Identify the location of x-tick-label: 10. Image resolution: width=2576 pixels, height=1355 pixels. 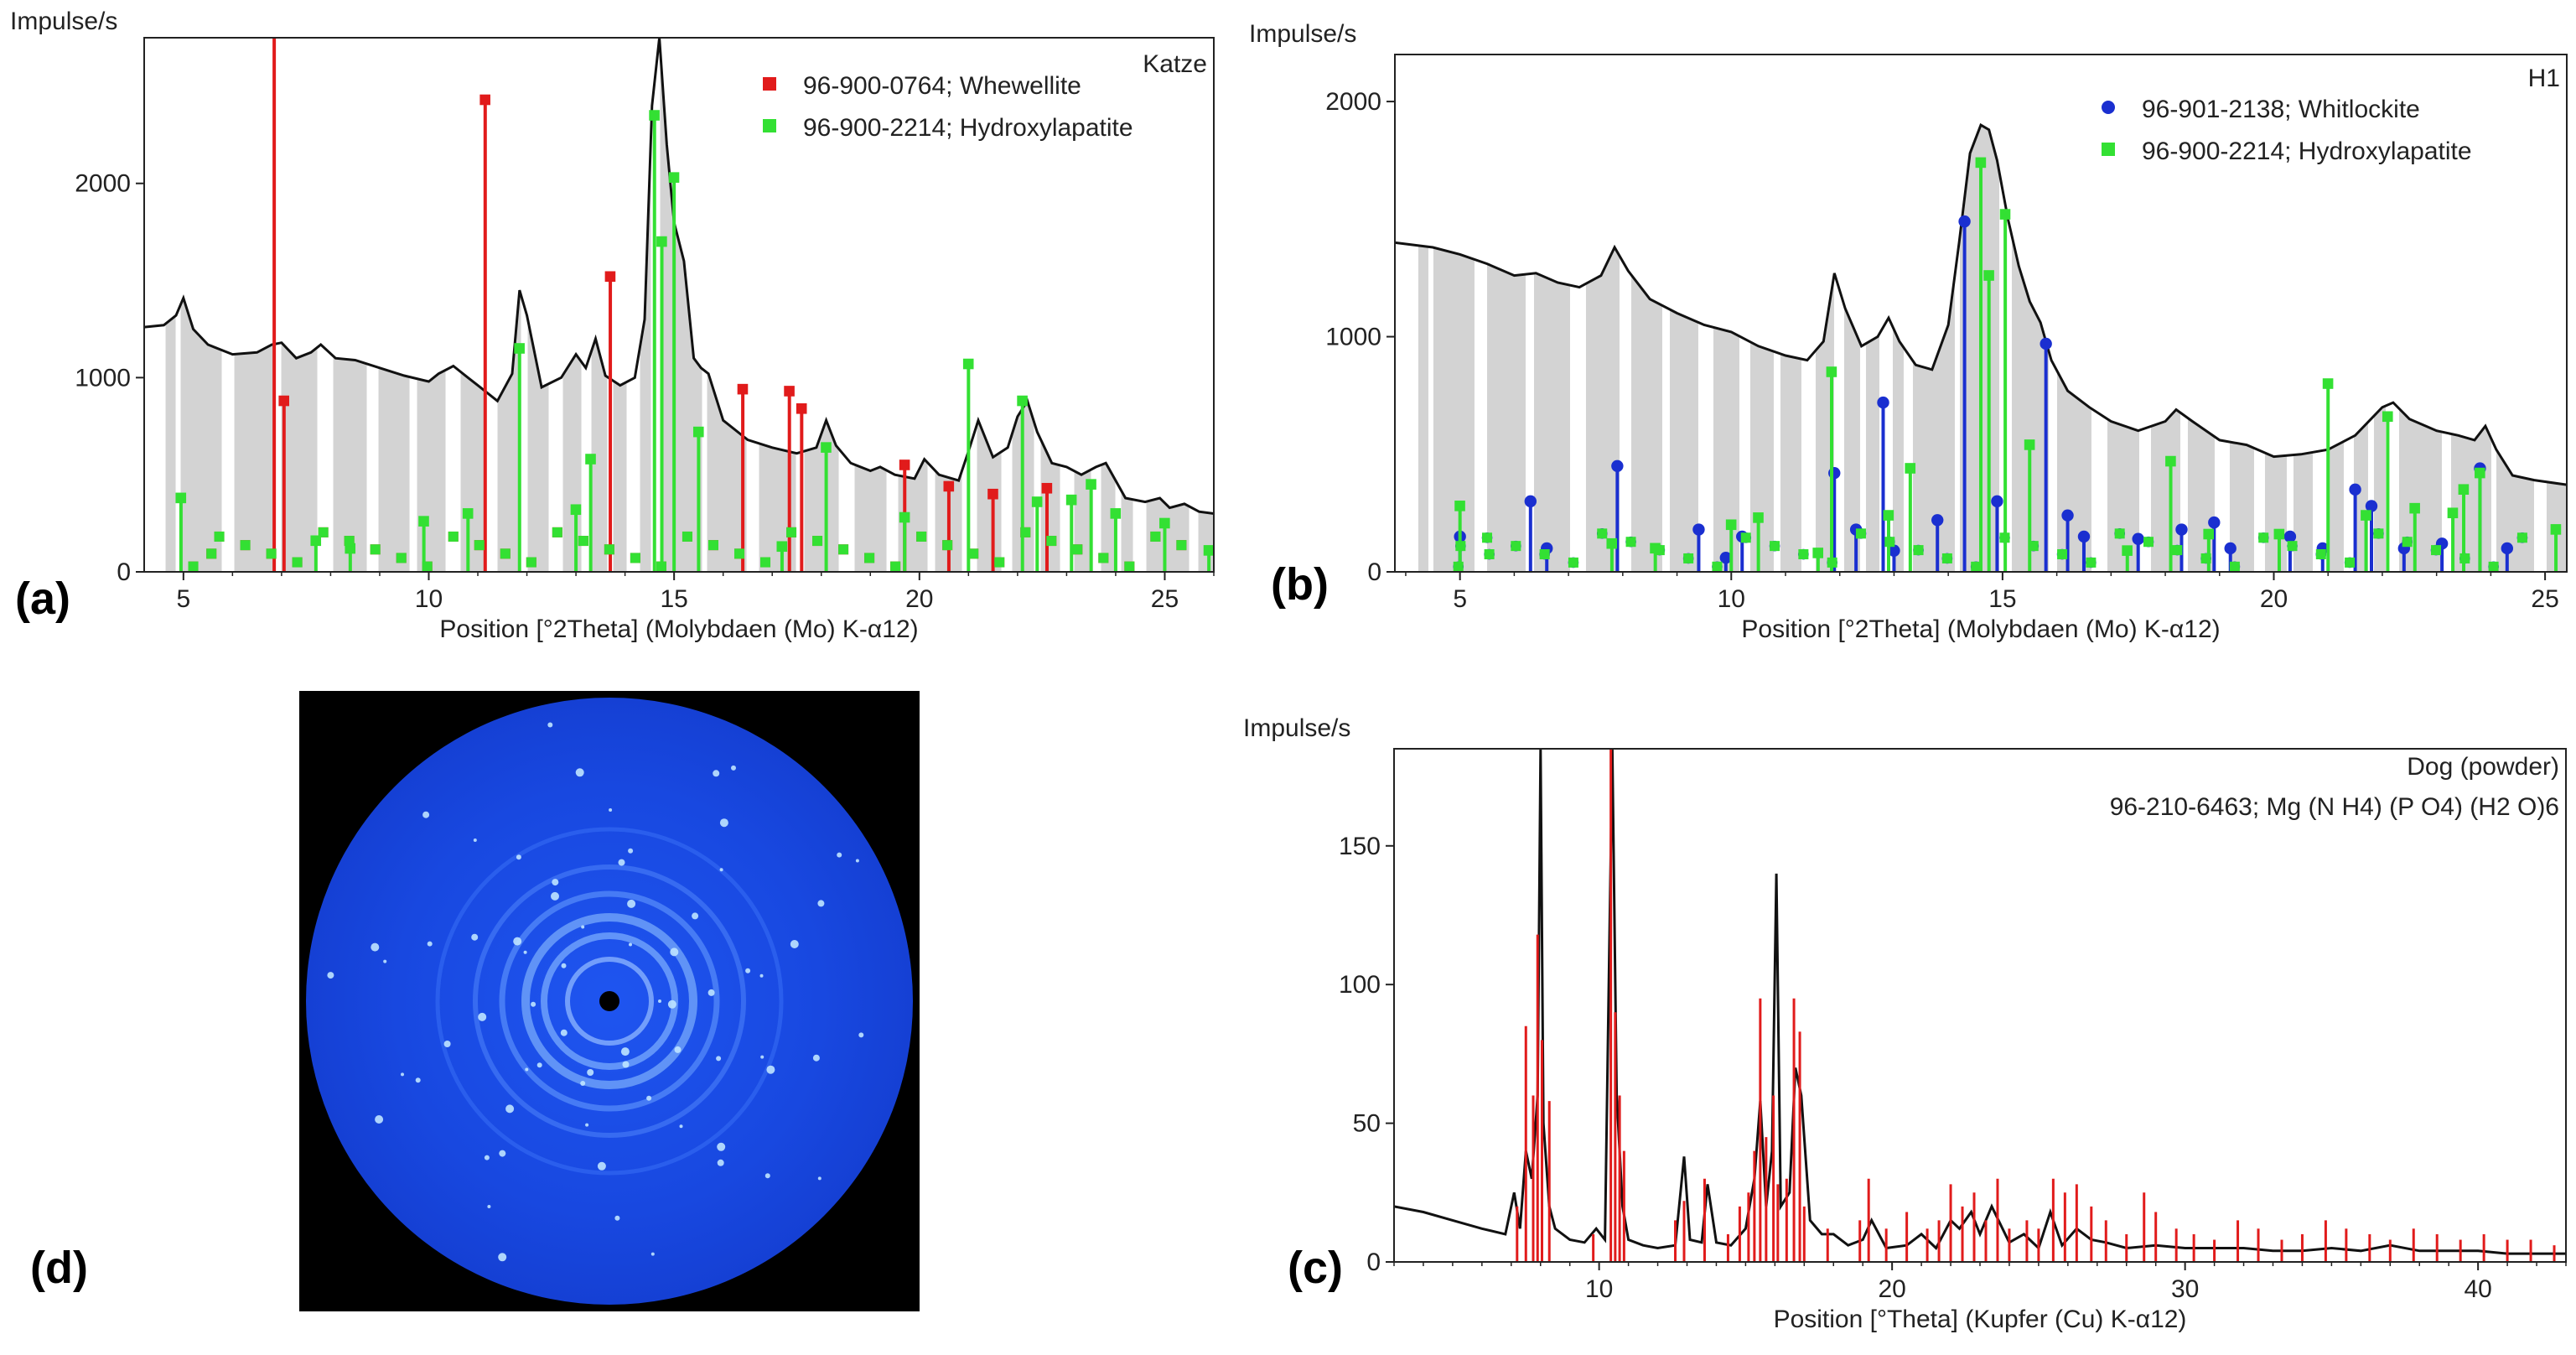
(429, 599).